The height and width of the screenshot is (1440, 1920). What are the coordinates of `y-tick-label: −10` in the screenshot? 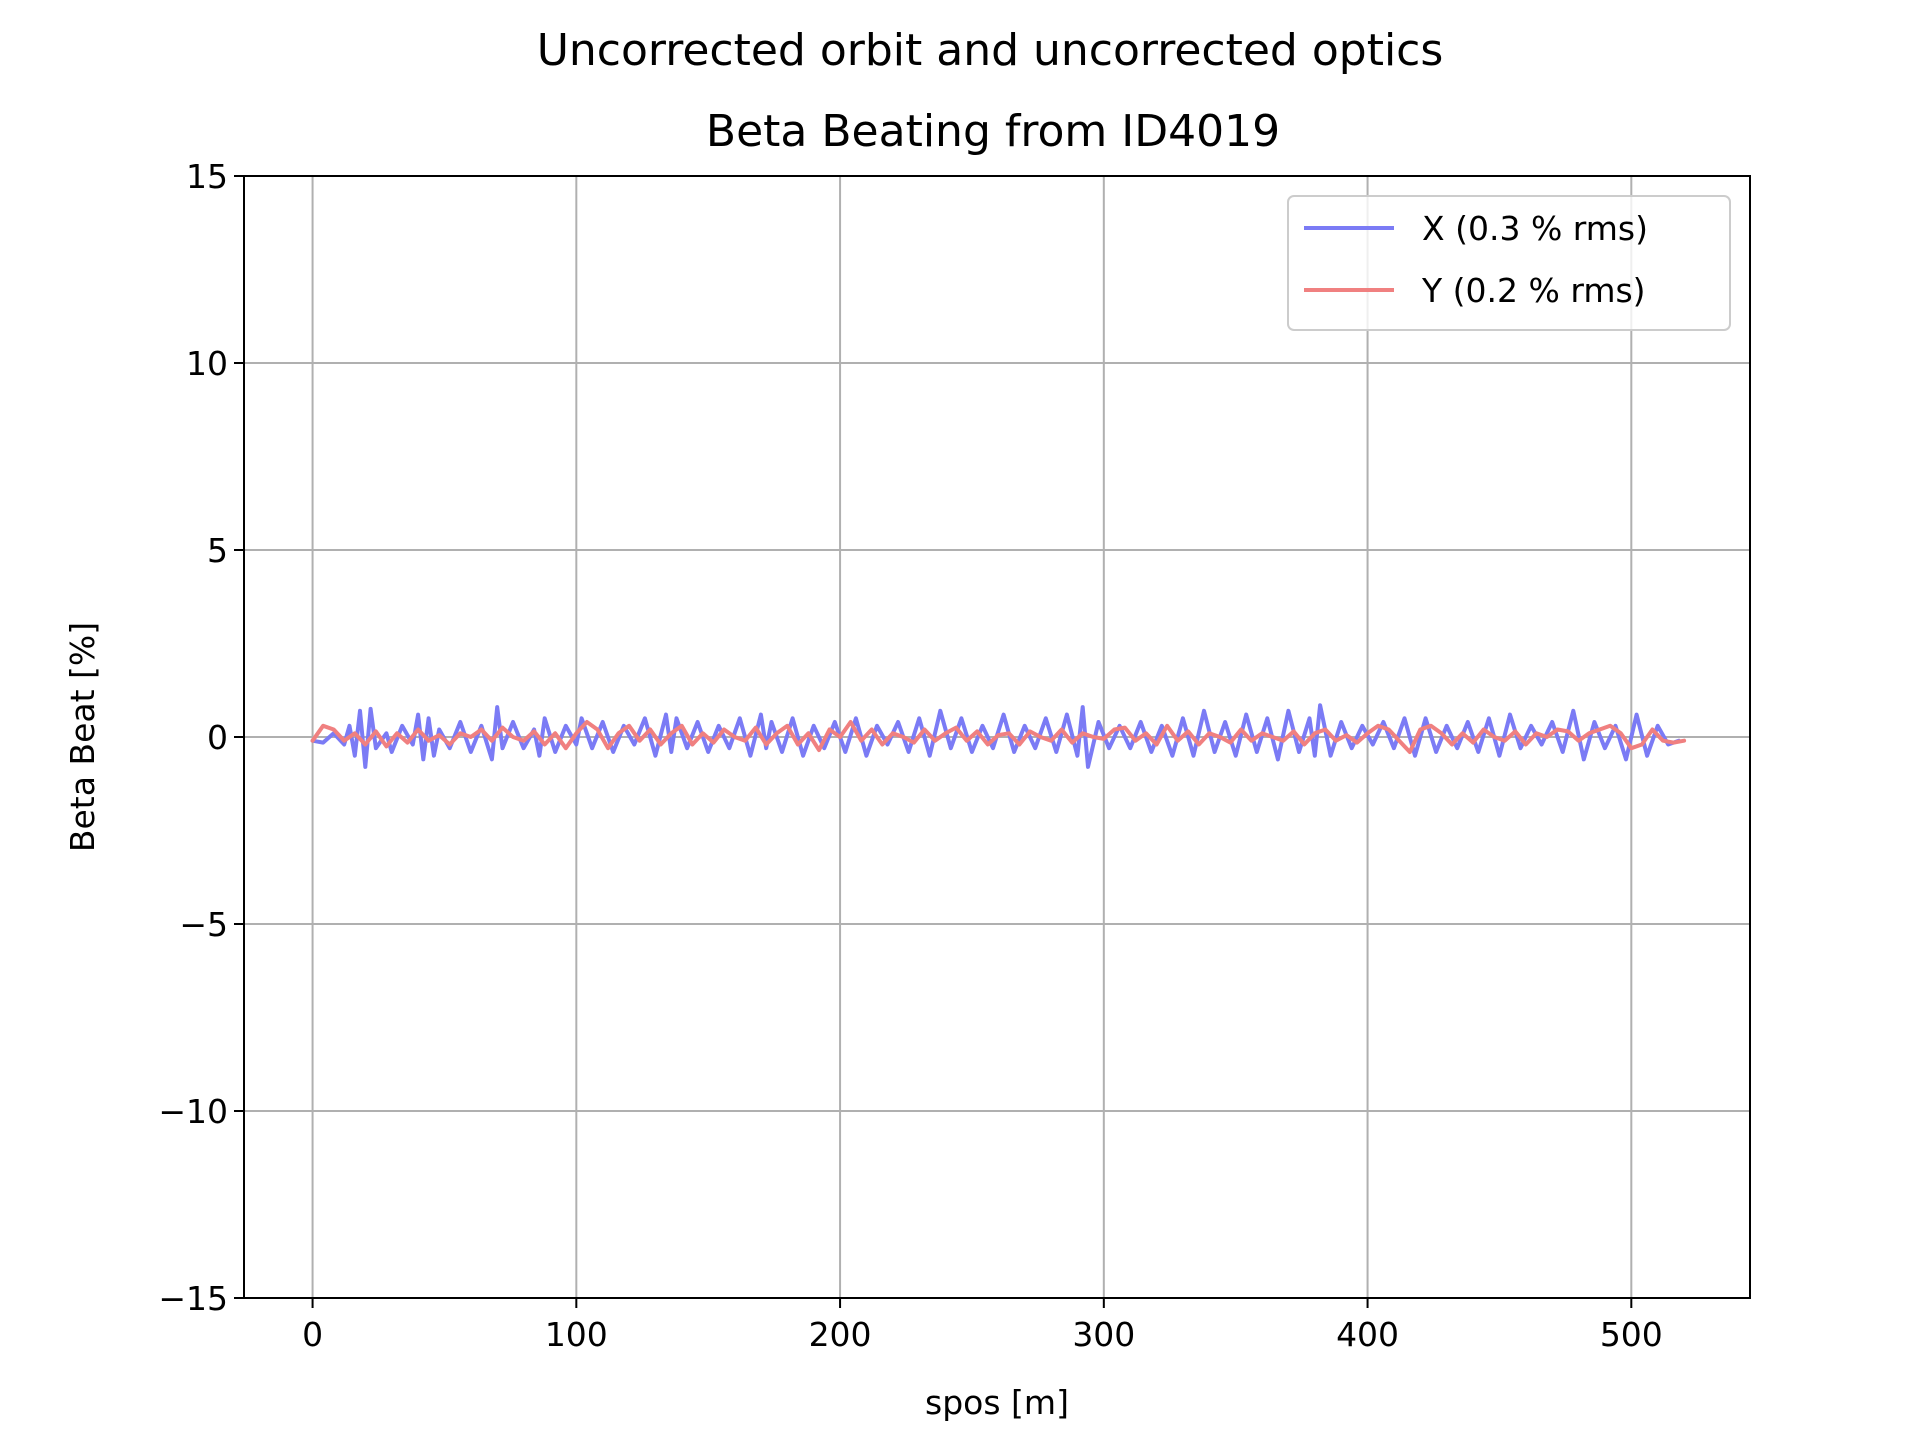 It's located at (193, 1111).